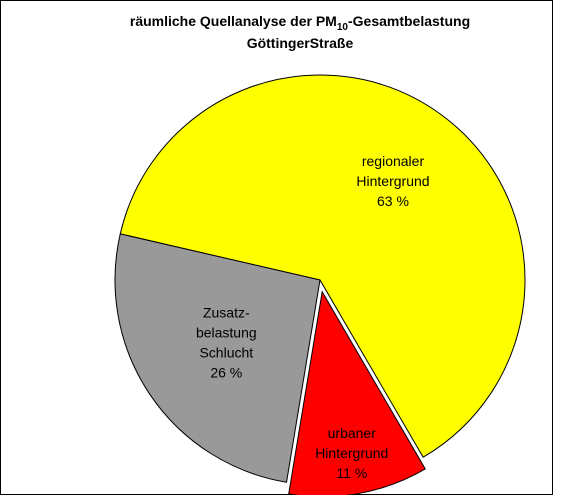  I want to click on chart-subtitle: GöttingerStraße, so click(300, 43).